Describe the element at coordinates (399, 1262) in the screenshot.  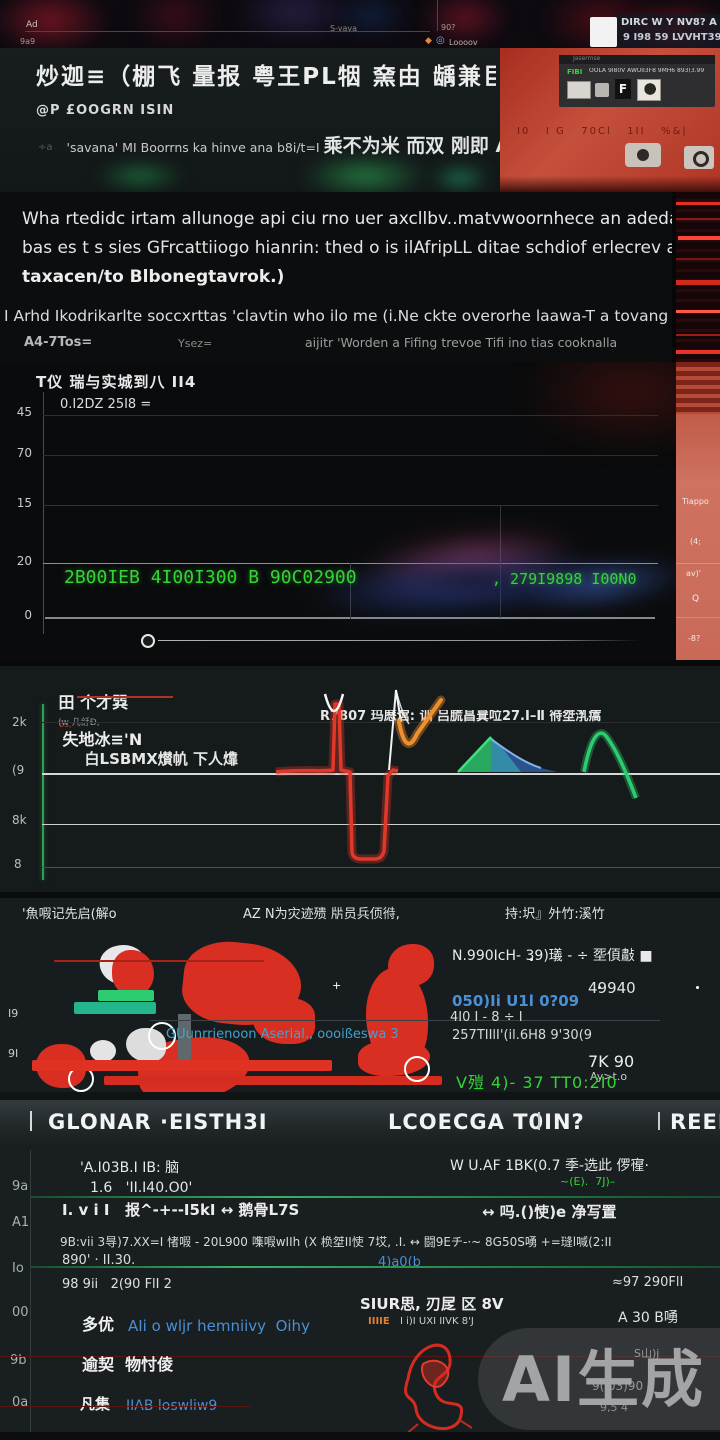
I see `table-row-4-blue: 4)a0(b` at that location.